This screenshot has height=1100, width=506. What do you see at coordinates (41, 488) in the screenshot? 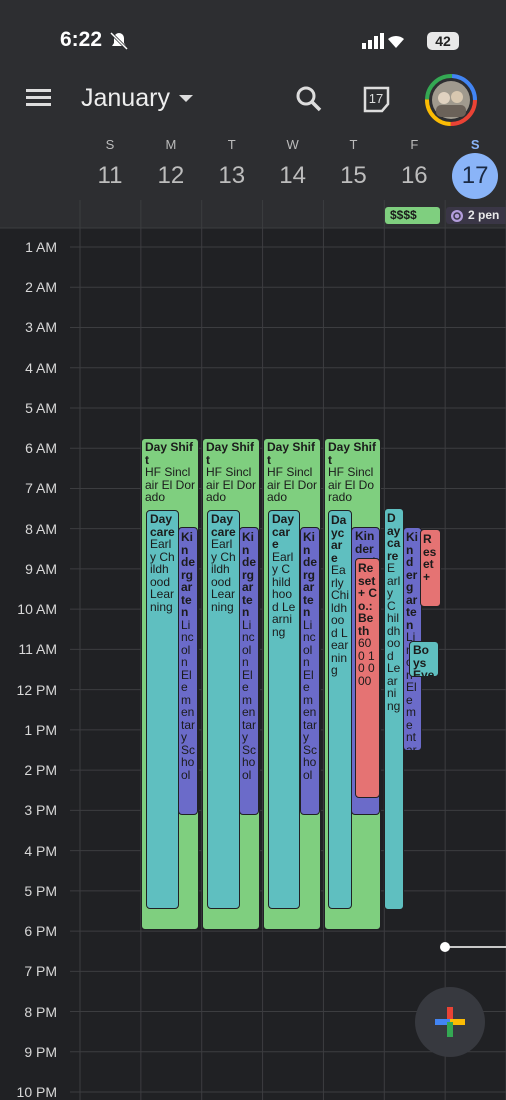
I see `hour-label: 7 AM` at bounding box center [41, 488].